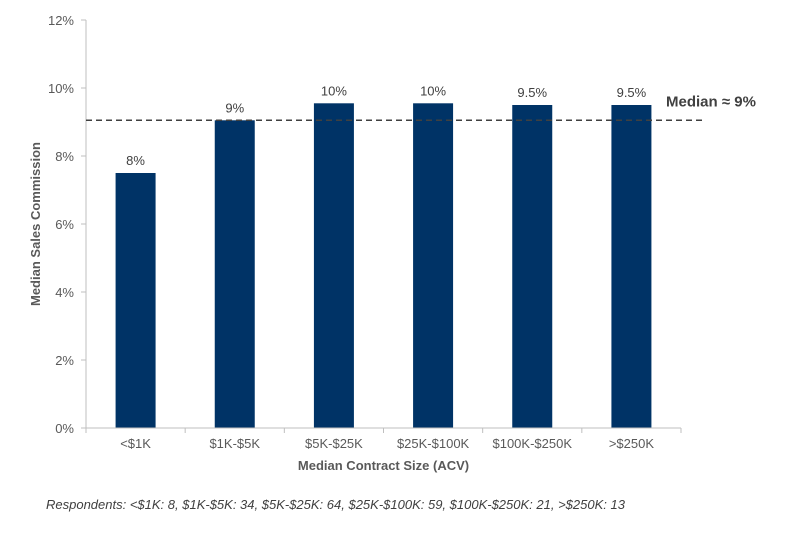  What do you see at coordinates (61, 20) in the screenshot?
I see `y-tick-label: 12%` at bounding box center [61, 20].